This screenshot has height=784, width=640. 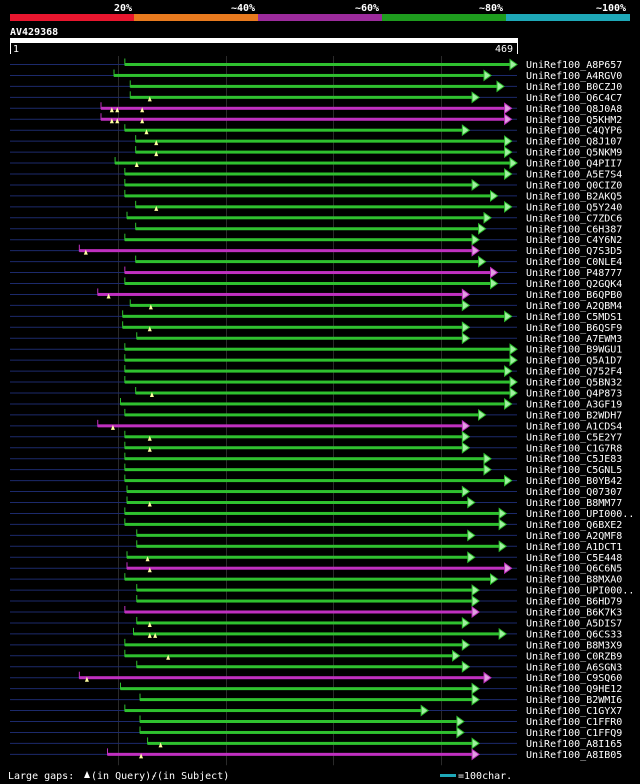 I want to click on hit-label: UniRef100_C0NLE4, so click(x=574, y=262).